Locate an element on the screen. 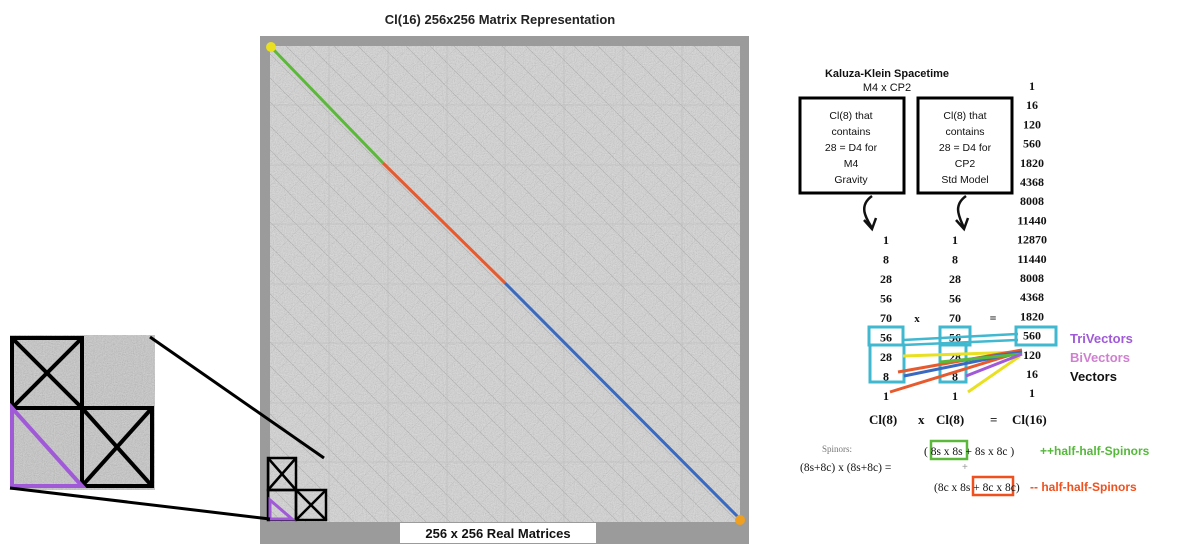 The height and width of the screenshot is (546, 1189). col2-value: 56 is located at coordinates (955, 299).